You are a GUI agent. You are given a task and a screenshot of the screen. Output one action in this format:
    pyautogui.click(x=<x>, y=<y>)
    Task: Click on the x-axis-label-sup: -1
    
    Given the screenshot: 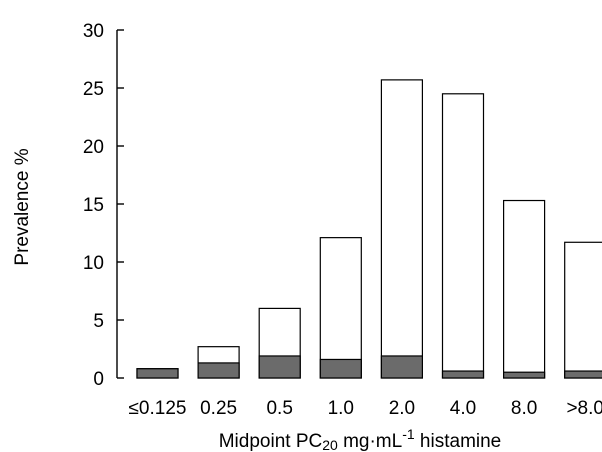 What is the action you would take?
    pyautogui.click(x=408, y=434)
    